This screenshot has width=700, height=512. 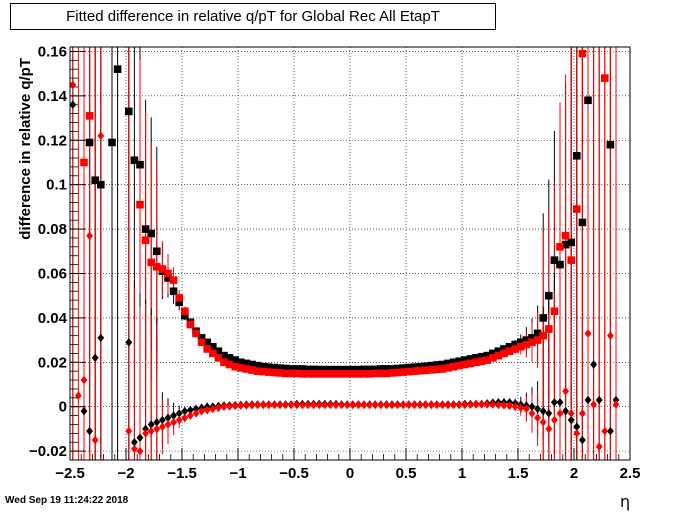 What do you see at coordinates (574, 473) in the screenshot?
I see `x-tick-label: 2` at bounding box center [574, 473].